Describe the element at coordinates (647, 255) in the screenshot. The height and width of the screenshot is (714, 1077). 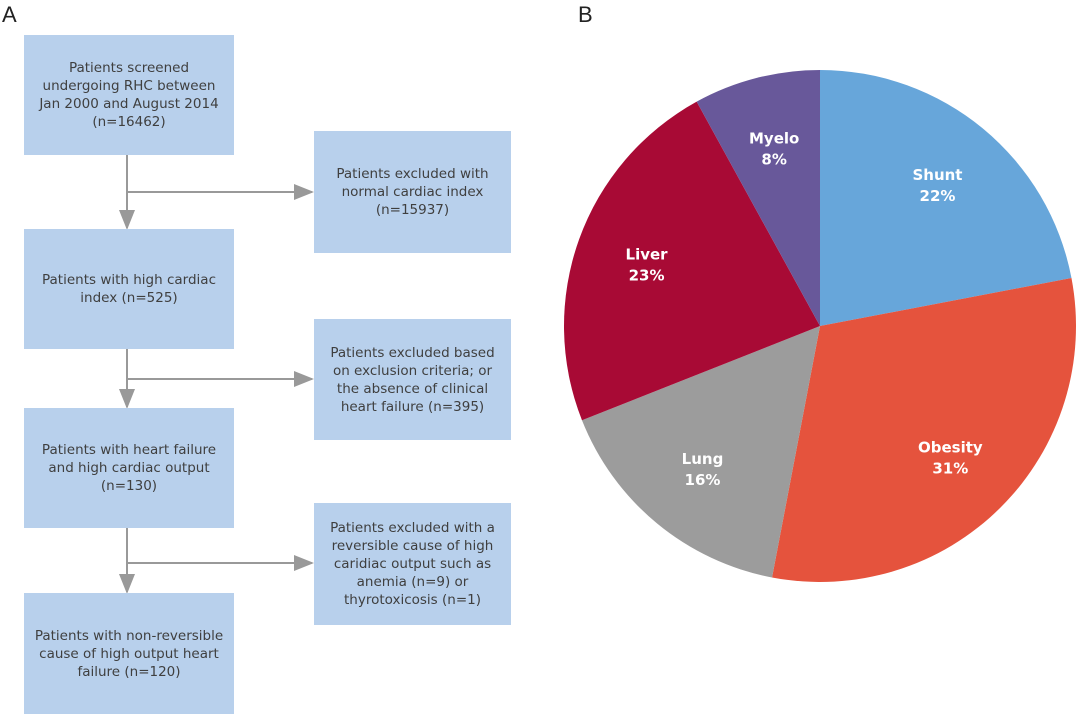
I see `pie-label-liver: Liver` at that location.